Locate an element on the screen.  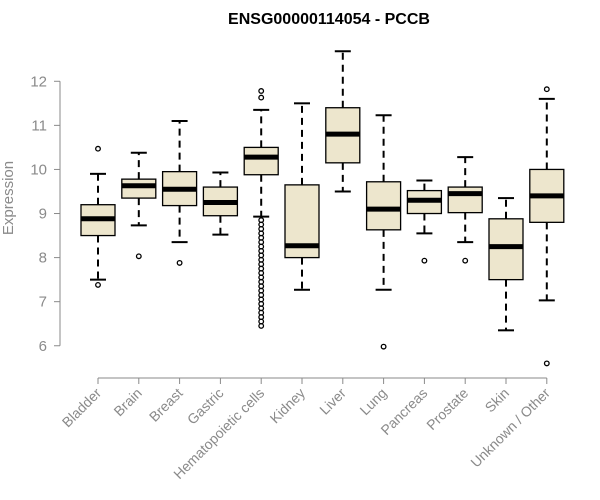
x-tick-label: Kidney is located at coordinates (288, 406).